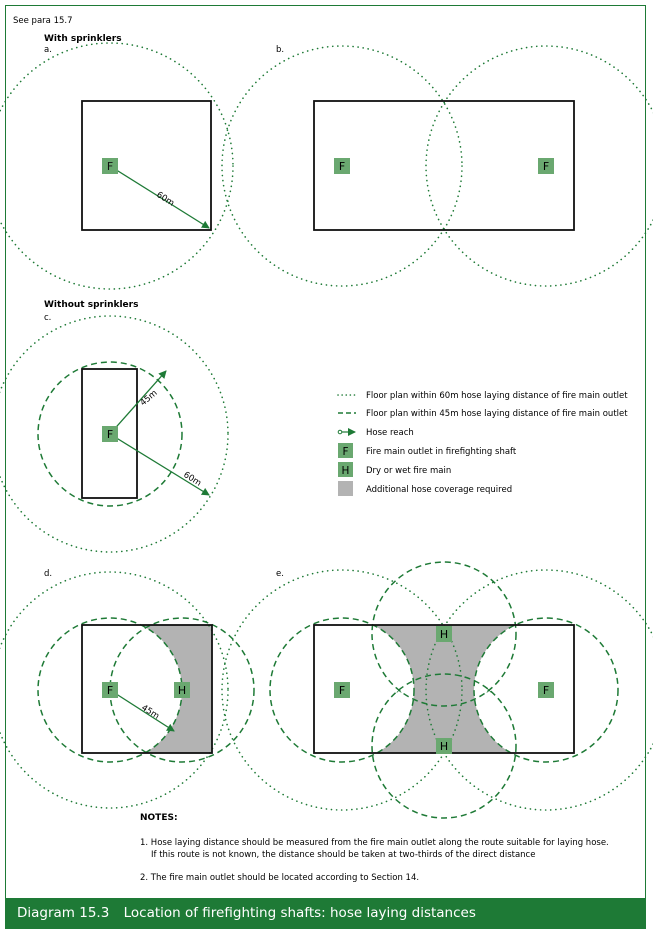 The height and width of the screenshot is (935, 653). I want to click on dry-wet-fire-main-label: H, so click(182, 690).